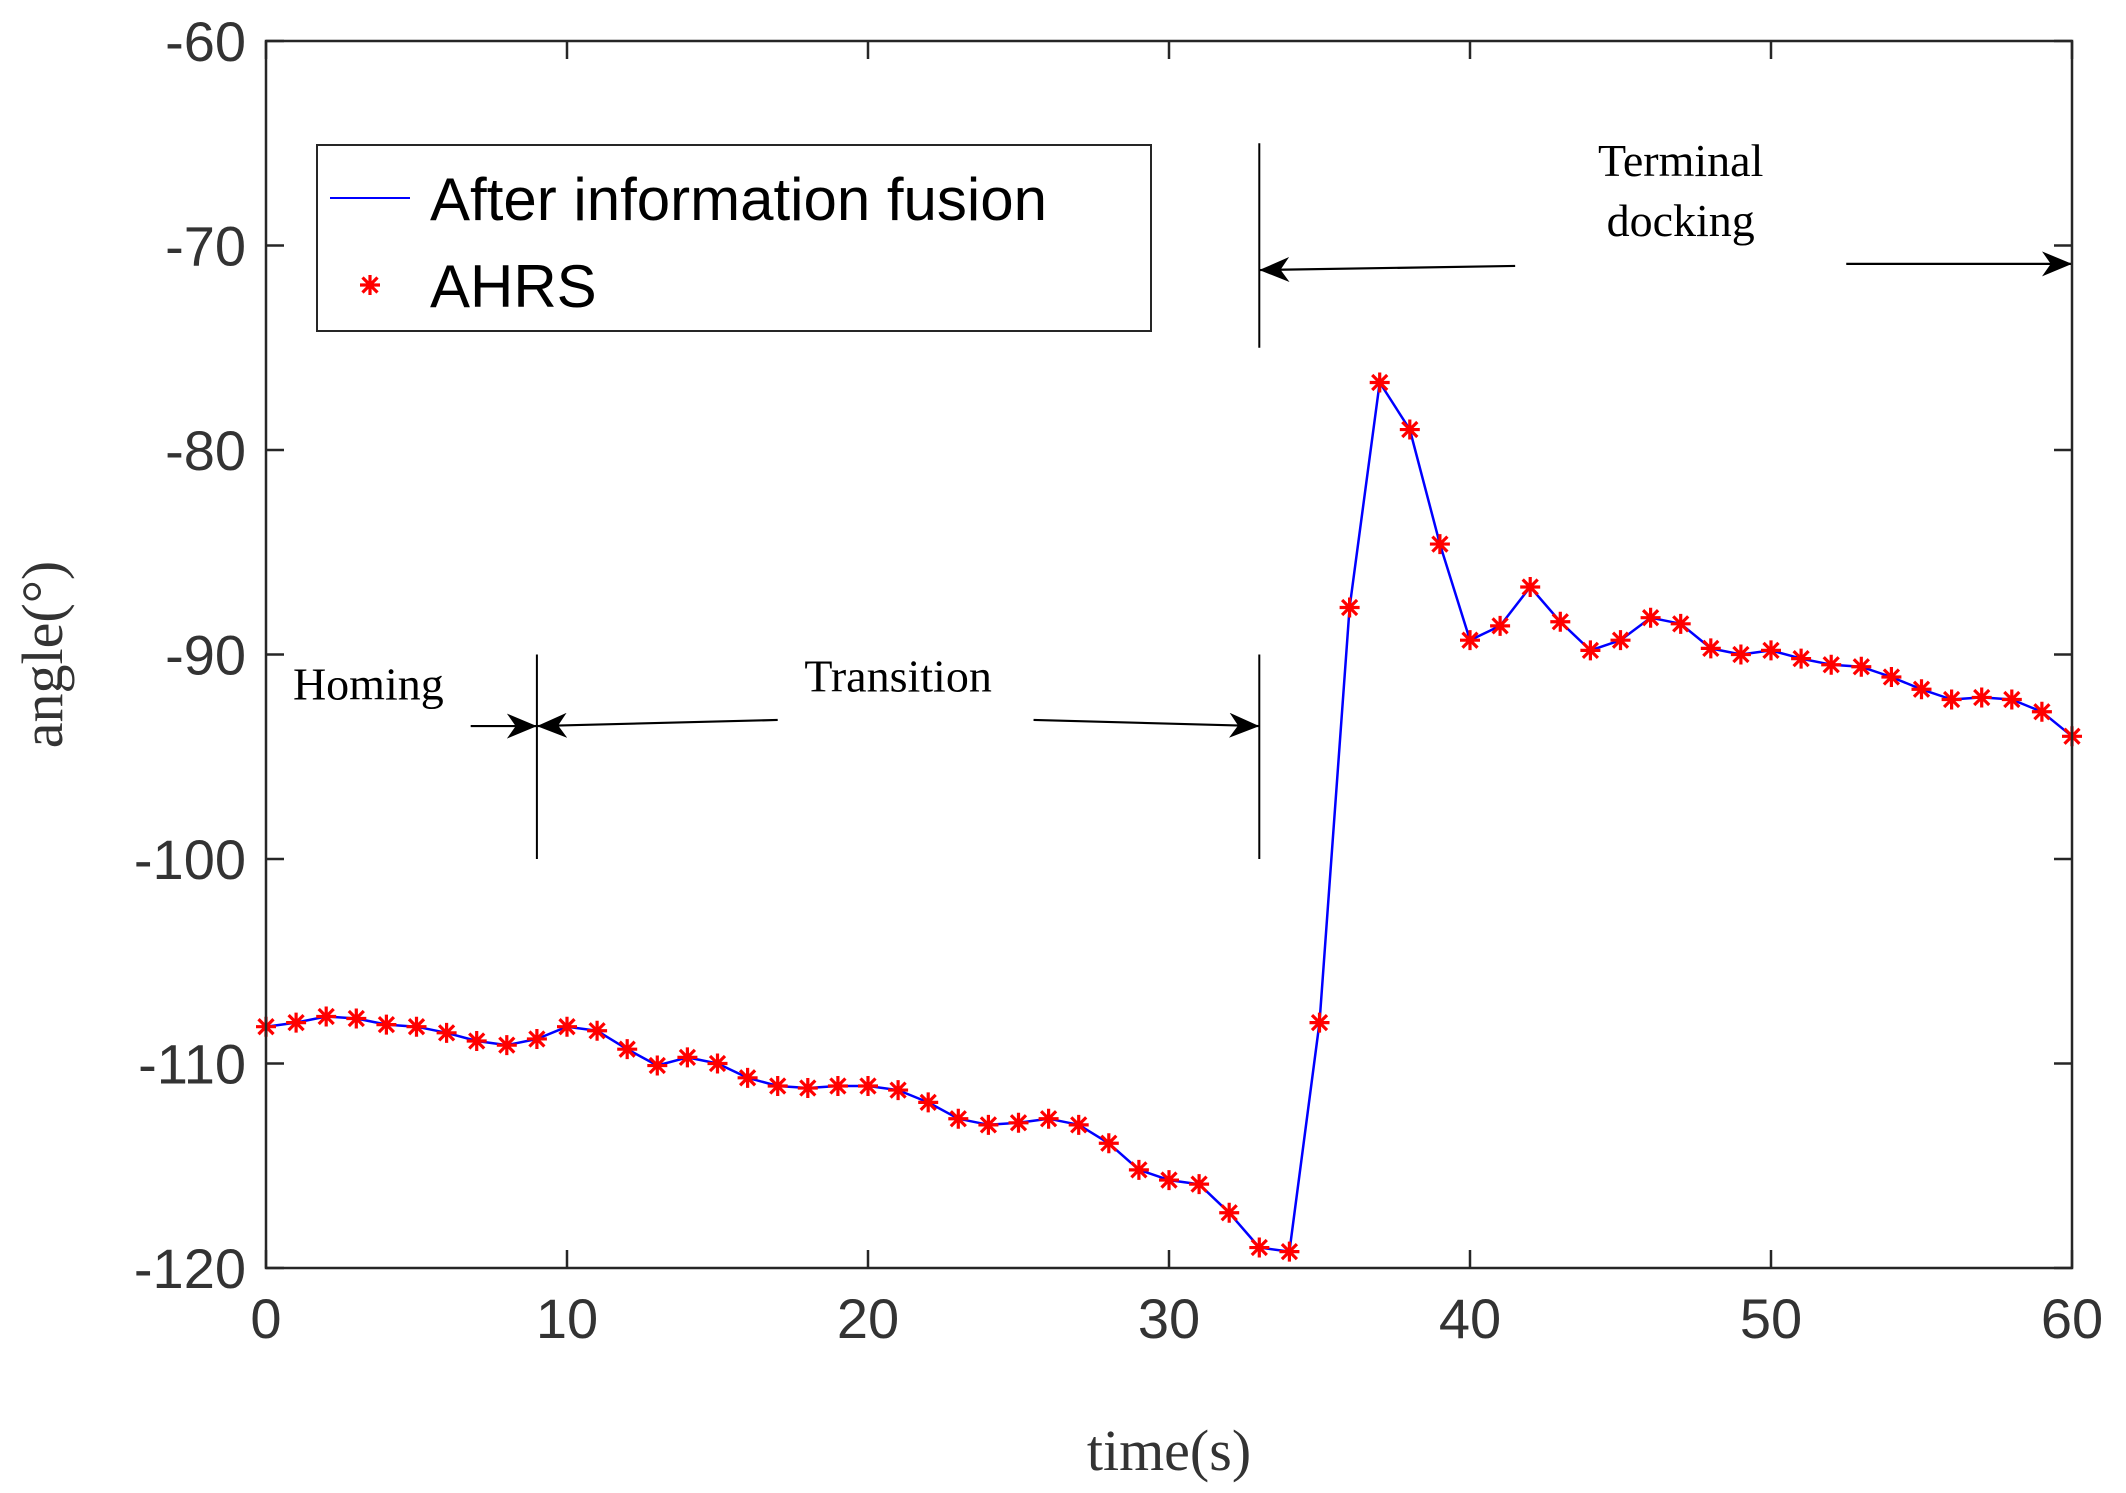 This screenshot has height=1493, width=2126. What do you see at coordinates (265, 1318) in the screenshot?
I see `x-tick-label: 0` at bounding box center [265, 1318].